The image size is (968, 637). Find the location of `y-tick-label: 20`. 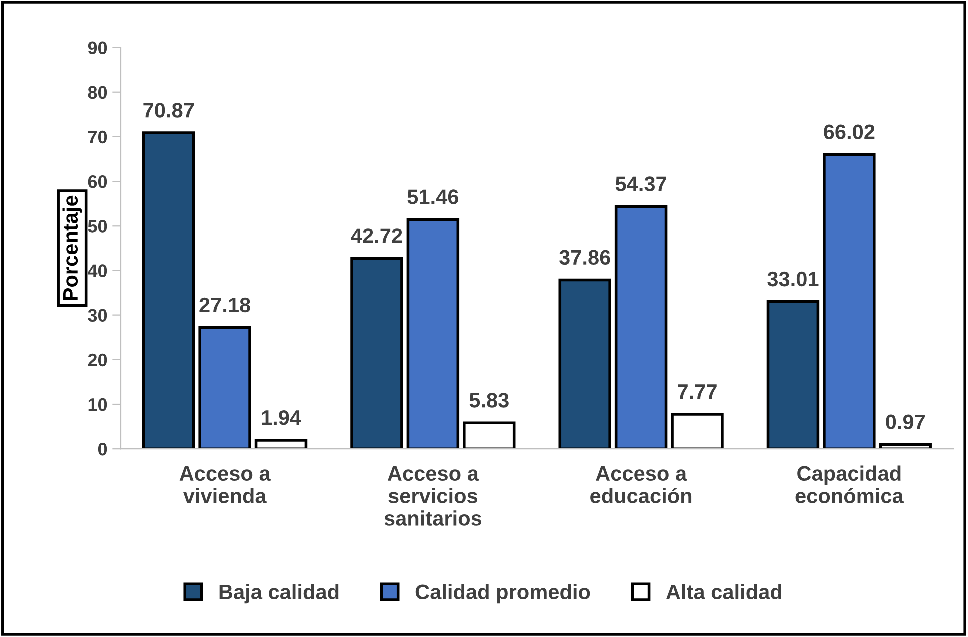

y-tick-label: 20 is located at coordinates (98, 360).